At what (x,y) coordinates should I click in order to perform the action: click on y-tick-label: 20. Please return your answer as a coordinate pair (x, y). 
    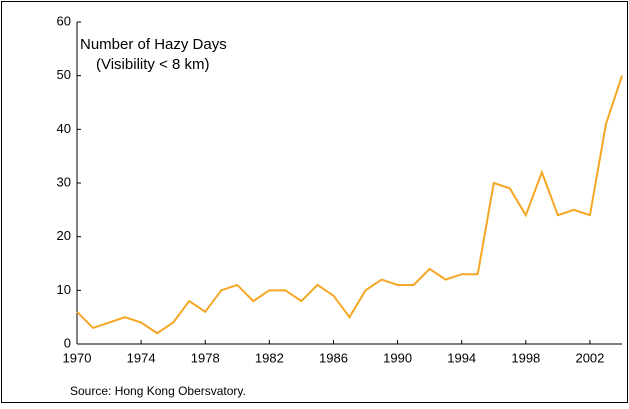
    Looking at the image, I should click on (64, 235).